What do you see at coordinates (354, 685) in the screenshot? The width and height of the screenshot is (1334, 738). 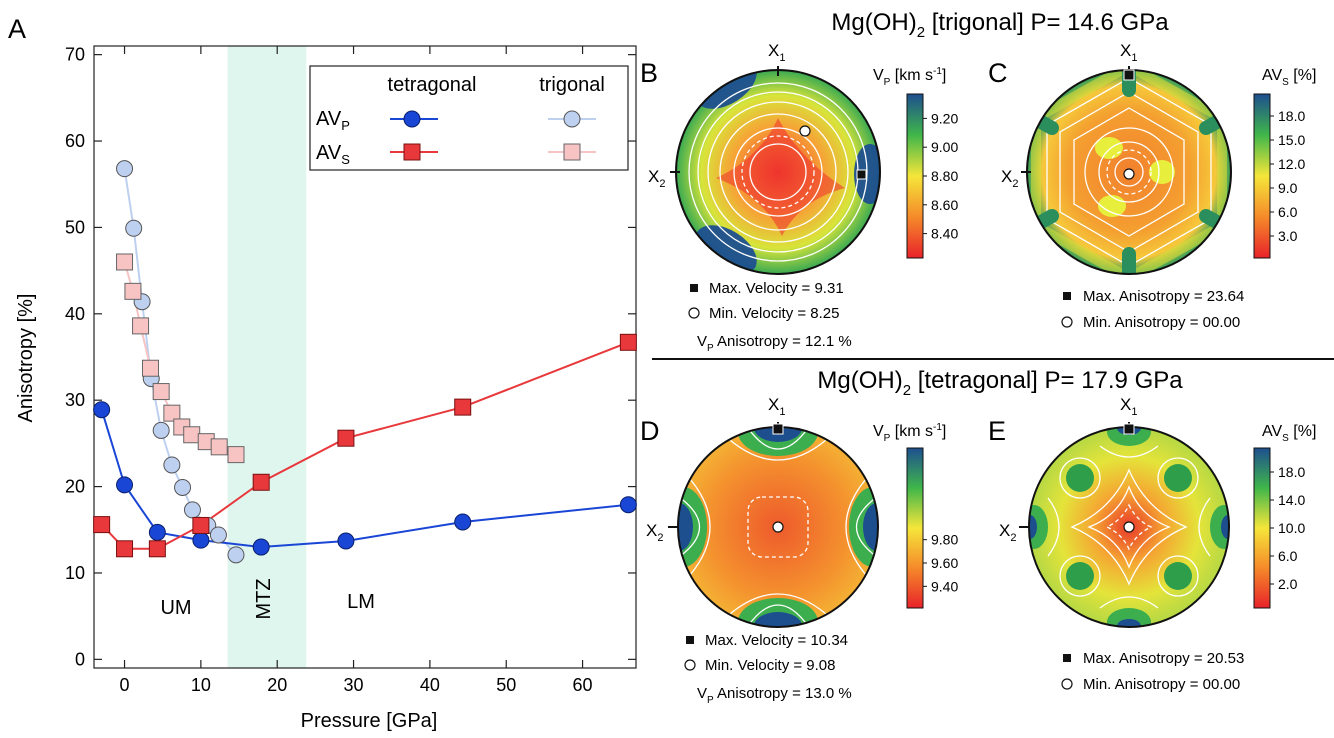 I see `x-tick-label-3: 30` at bounding box center [354, 685].